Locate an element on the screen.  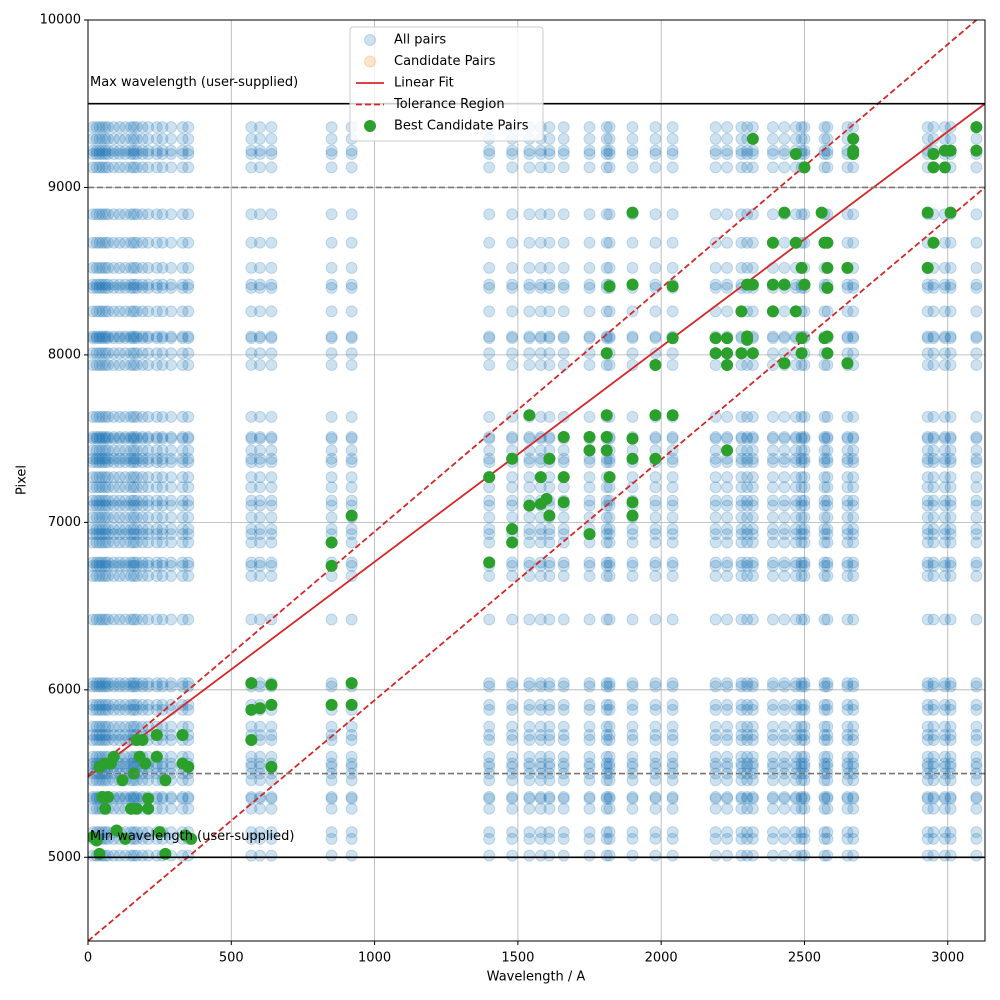
x-tick-label: 500 is located at coordinates (231, 958).